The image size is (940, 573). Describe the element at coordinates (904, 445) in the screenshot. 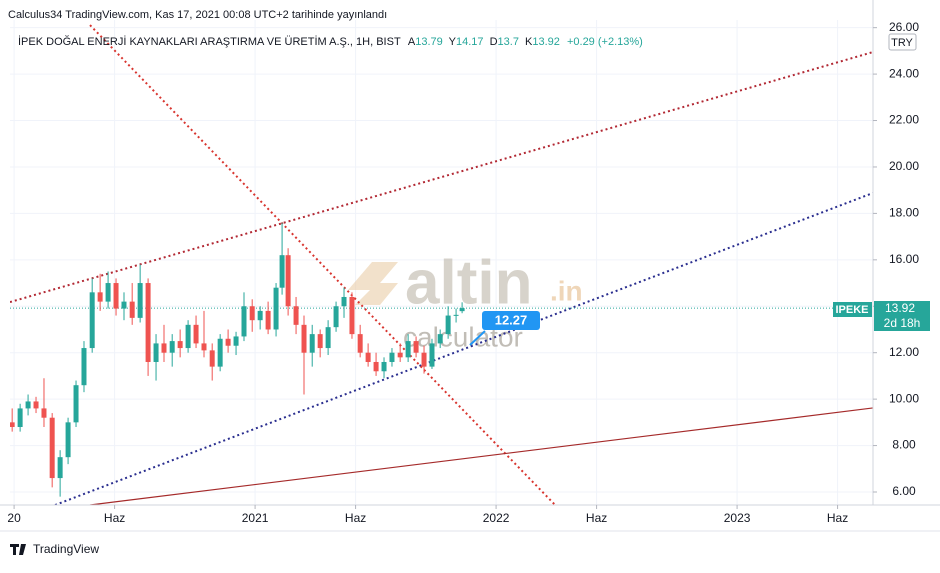

I see `y-tick-label: 8.00` at that location.